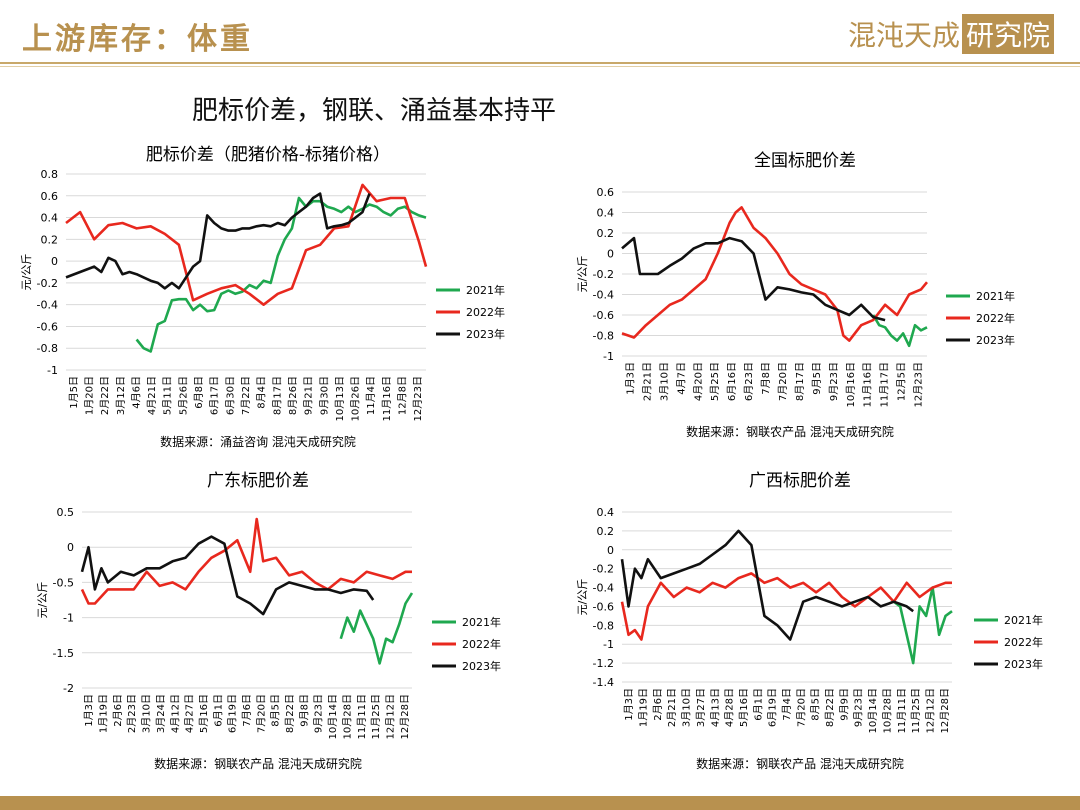  Describe the element at coordinates (800, 481) in the screenshot. I see `chart-title: 广西标肥价差` at that location.